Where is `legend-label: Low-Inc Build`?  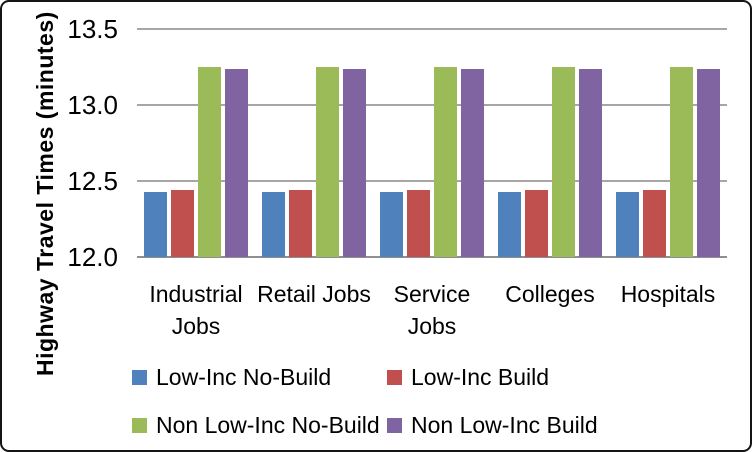 legend-label: Low-Inc Build is located at coordinates (480, 376).